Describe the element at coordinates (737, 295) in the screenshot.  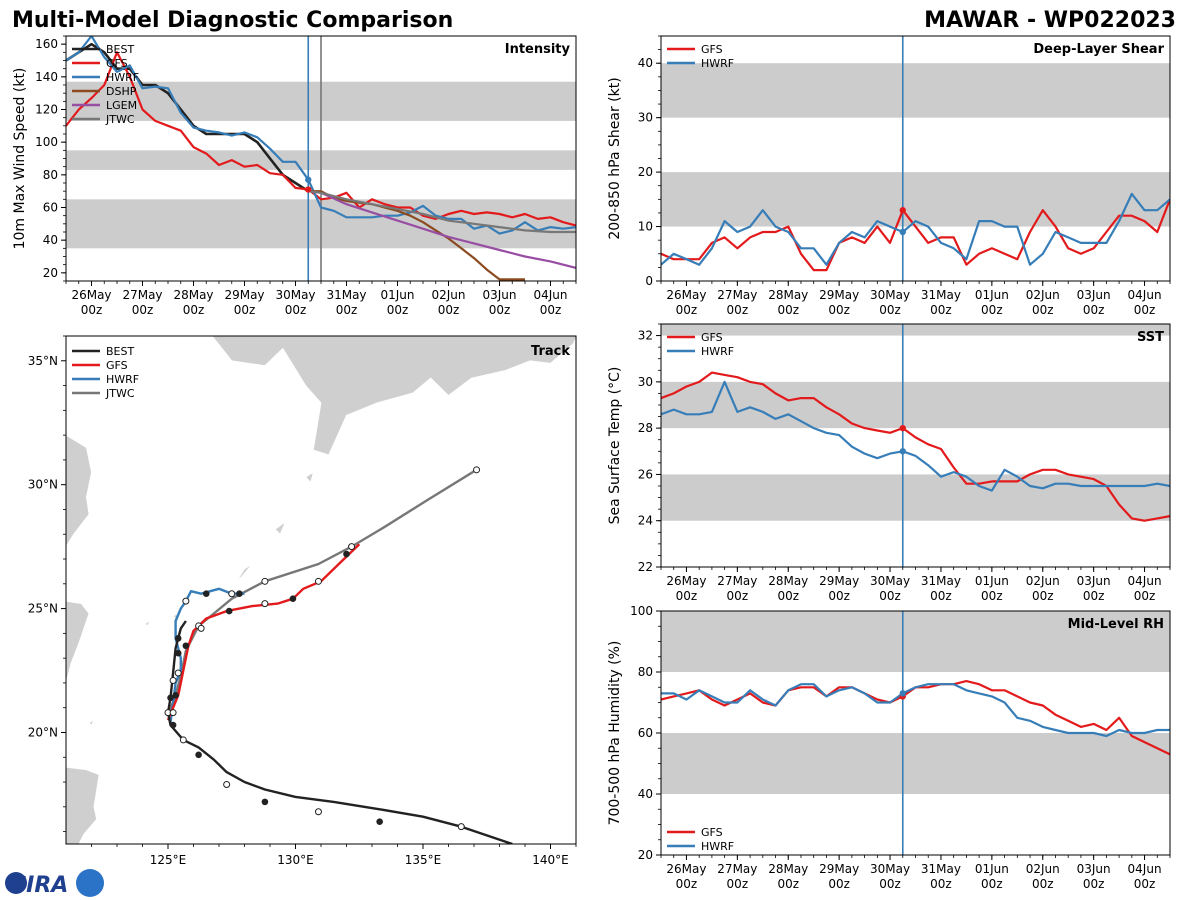
I see `x-tick-label-date: 27May` at that location.